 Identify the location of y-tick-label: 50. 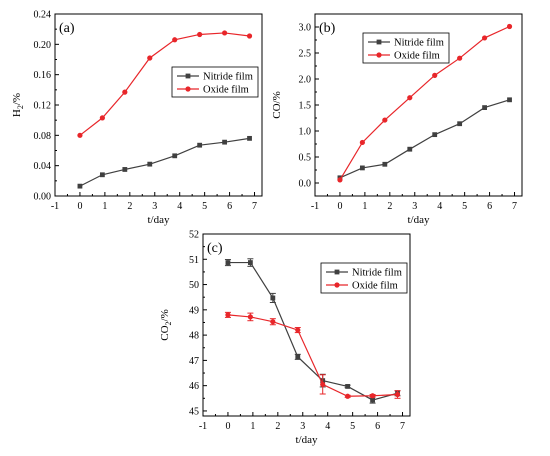
(194, 285).